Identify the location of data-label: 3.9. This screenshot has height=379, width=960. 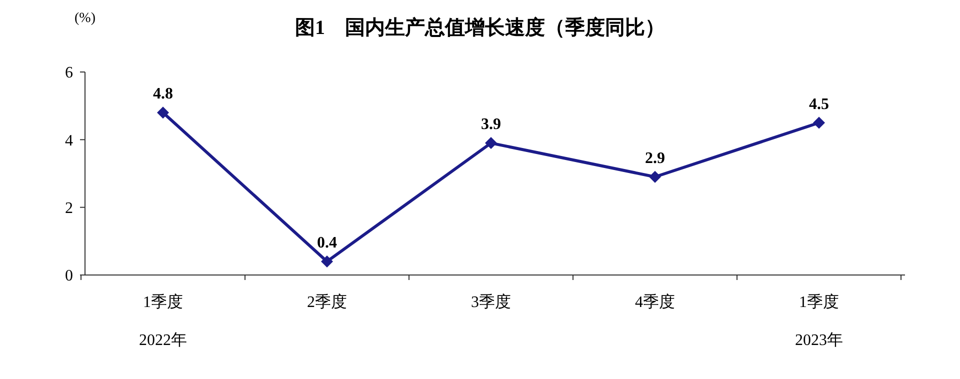
(491, 125).